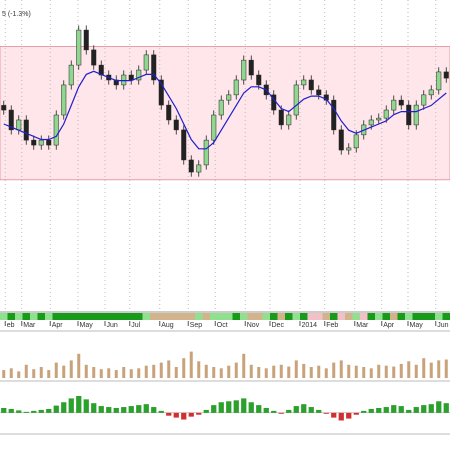  Describe the element at coordinates (58, 325) in the screenshot. I see `x-tick-label: Apr` at that location.